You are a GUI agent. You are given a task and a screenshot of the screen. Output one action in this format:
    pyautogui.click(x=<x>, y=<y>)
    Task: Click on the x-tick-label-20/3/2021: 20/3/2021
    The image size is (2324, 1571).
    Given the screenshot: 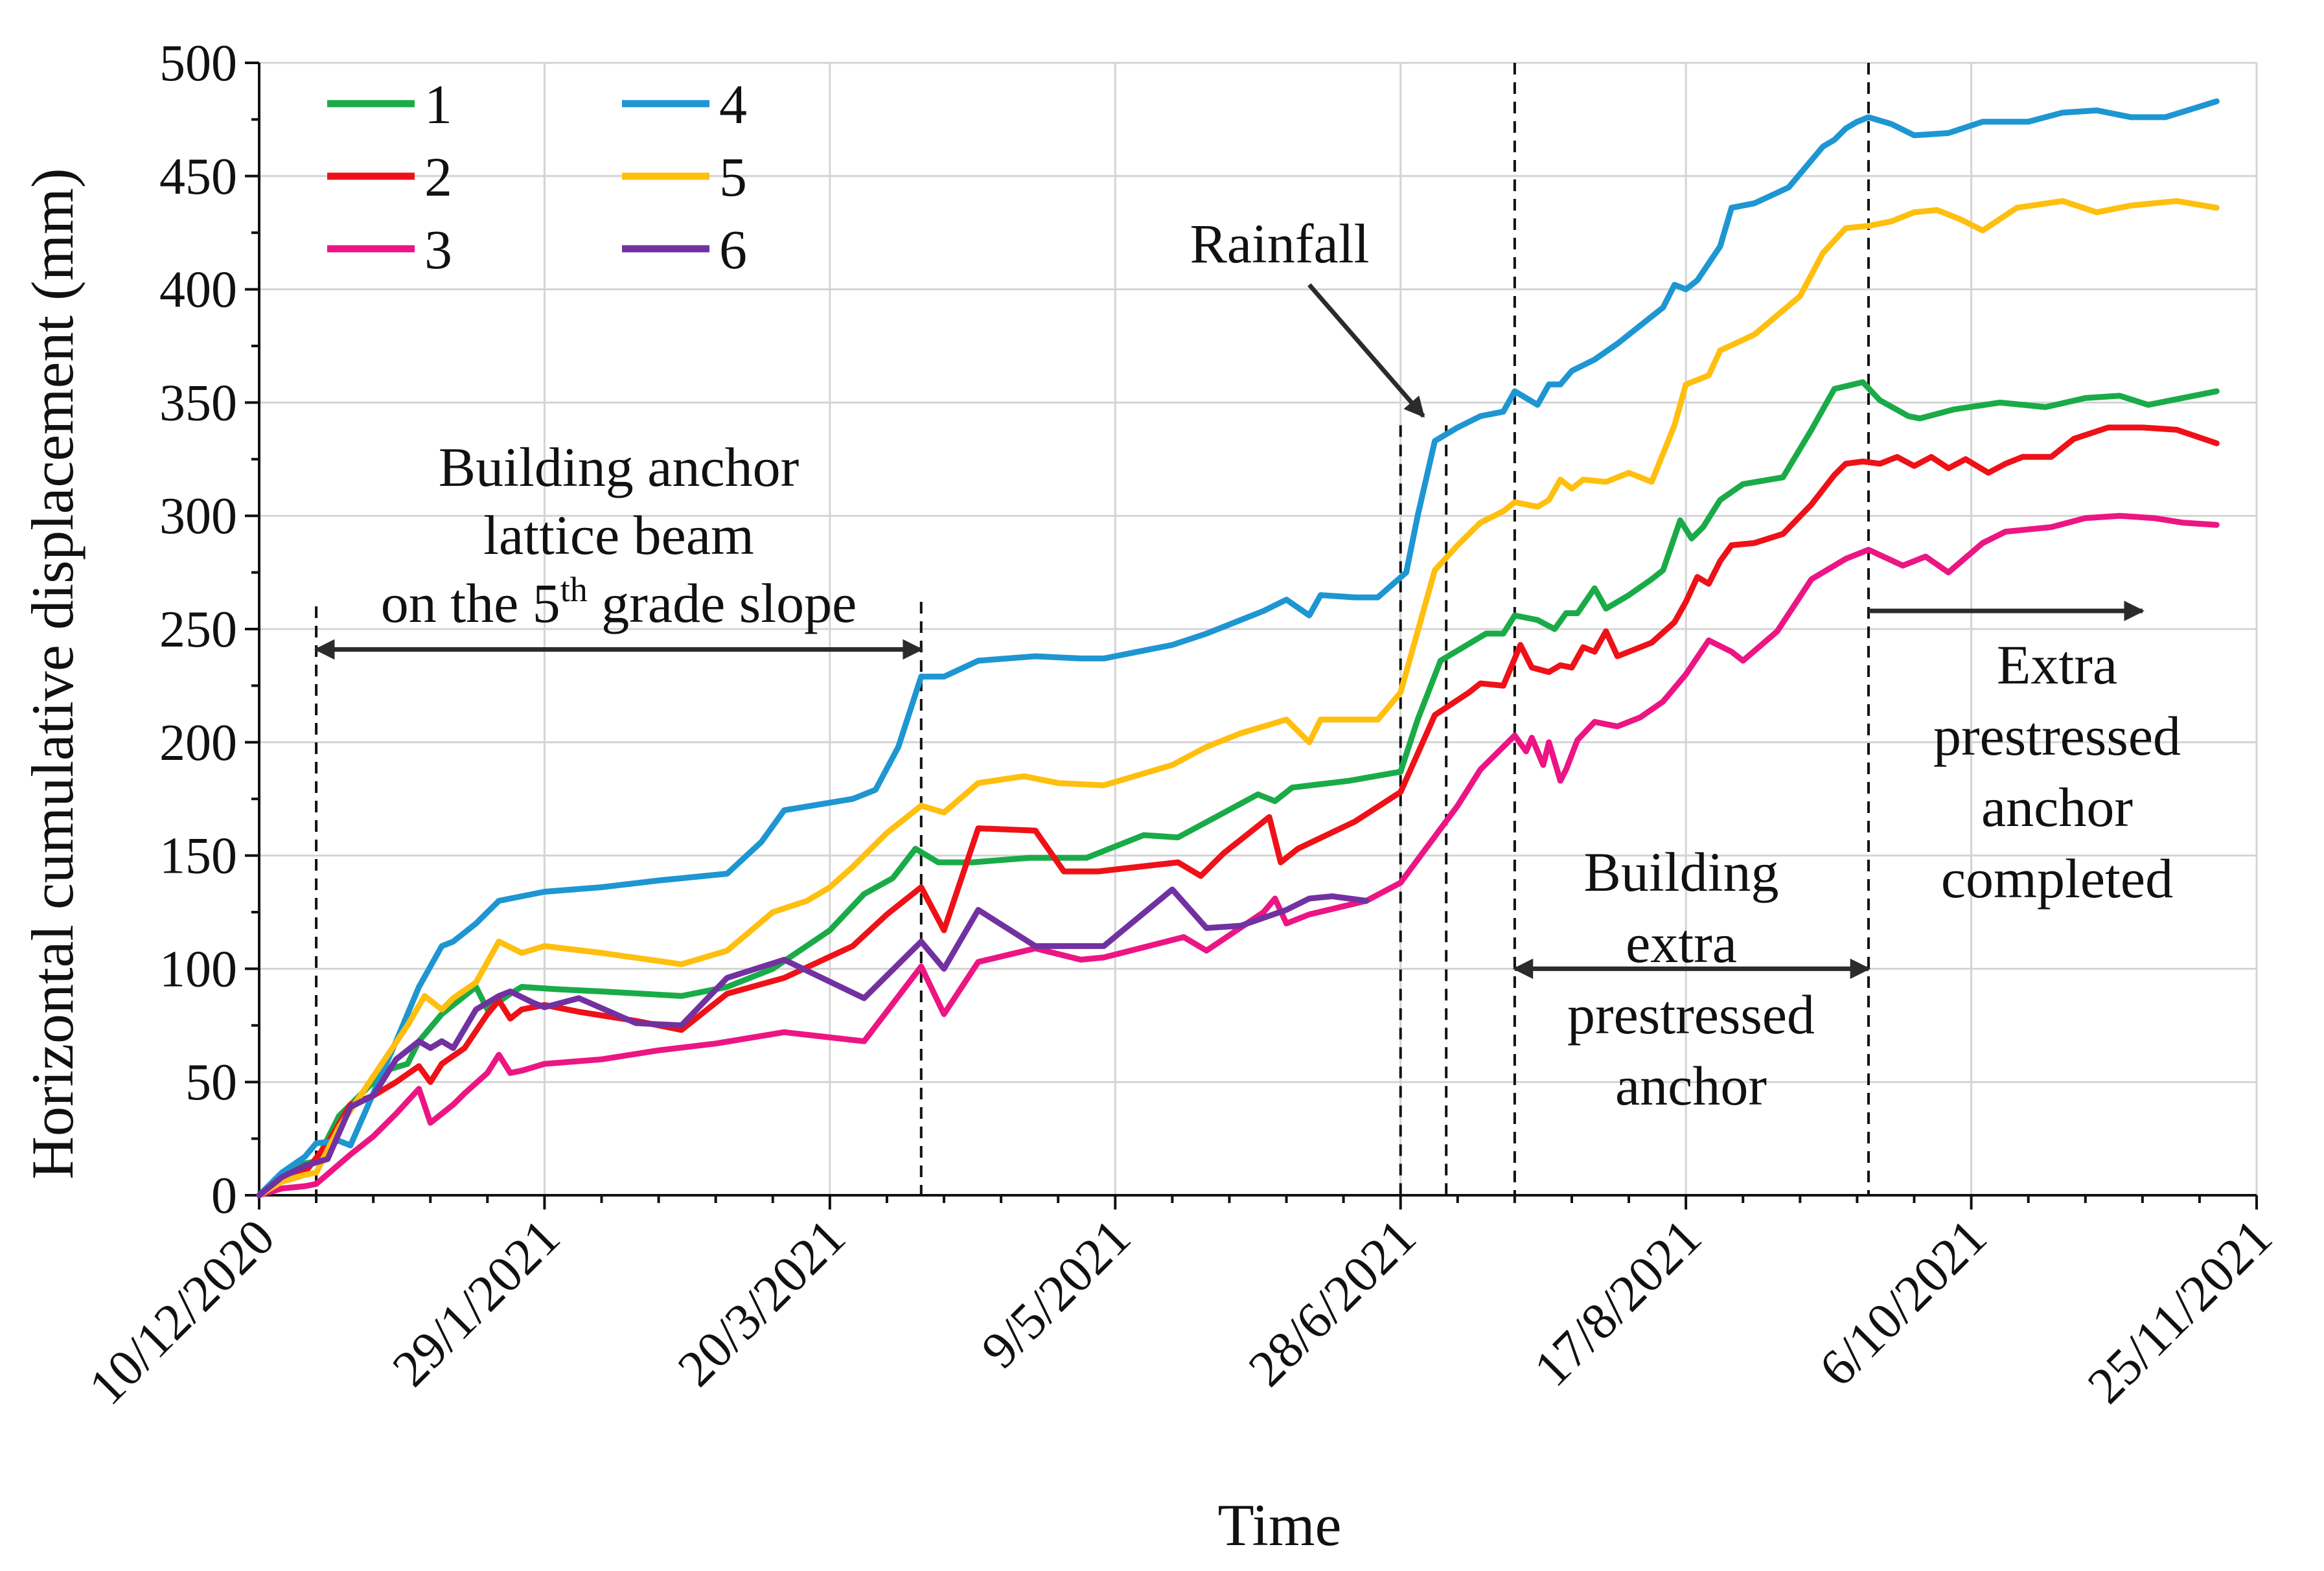 What is the action you would take?
    pyautogui.click(x=762, y=1303)
    